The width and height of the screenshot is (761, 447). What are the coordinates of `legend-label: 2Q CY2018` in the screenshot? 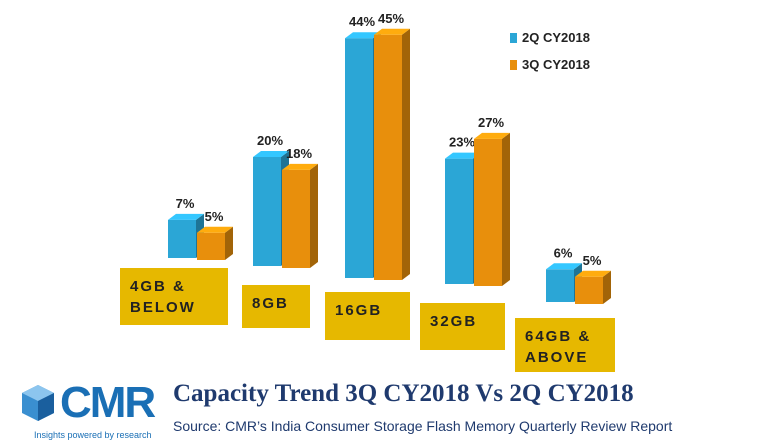 It's located at (556, 37).